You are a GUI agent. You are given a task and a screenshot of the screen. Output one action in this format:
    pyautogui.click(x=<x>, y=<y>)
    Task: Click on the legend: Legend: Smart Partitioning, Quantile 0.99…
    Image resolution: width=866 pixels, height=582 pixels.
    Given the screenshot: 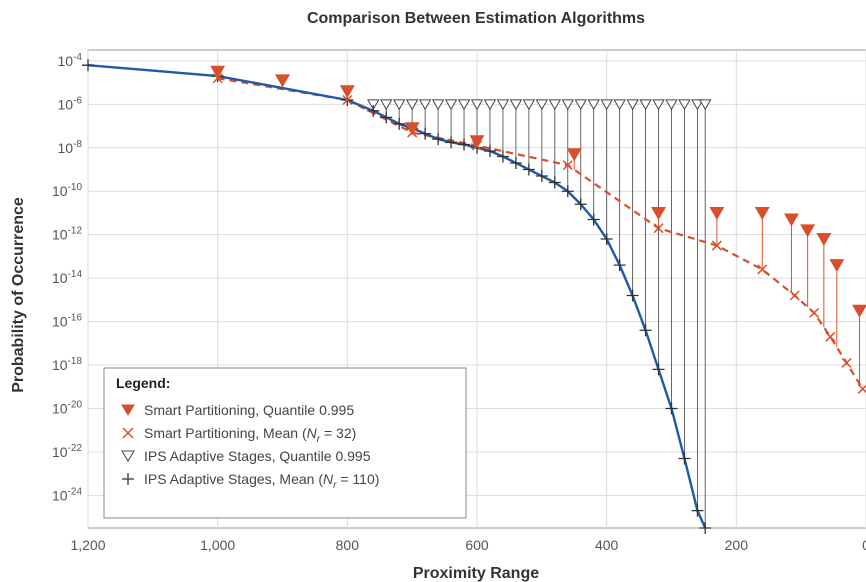 What is the action you would take?
    pyautogui.click(x=285, y=443)
    